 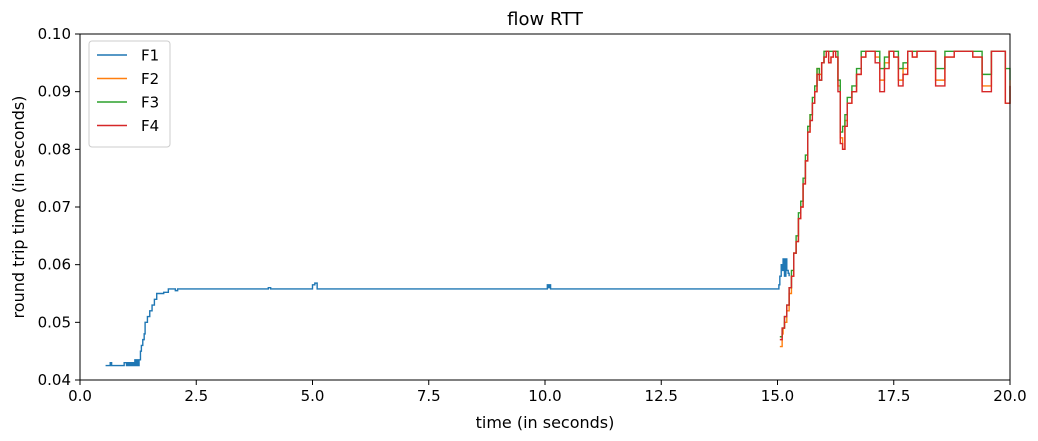 What do you see at coordinates (54, 265) in the screenshot?
I see `y-tick-label: 0.06` at bounding box center [54, 265].